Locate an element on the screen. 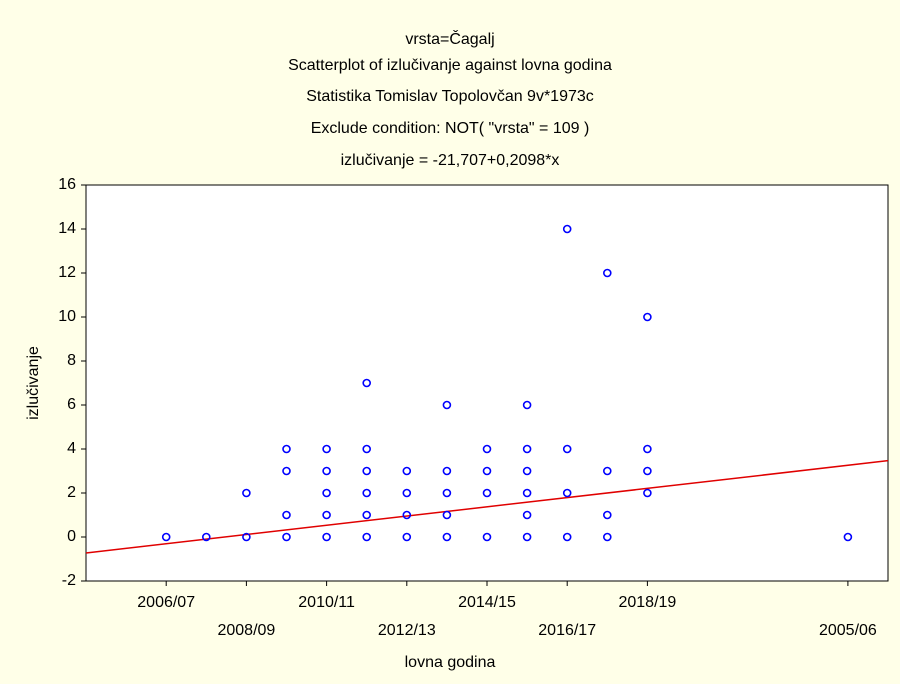 The image size is (900, 684). chart-title: Exclude condition: NOT( "vrsta" = 109 ) is located at coordinates (450, 128).